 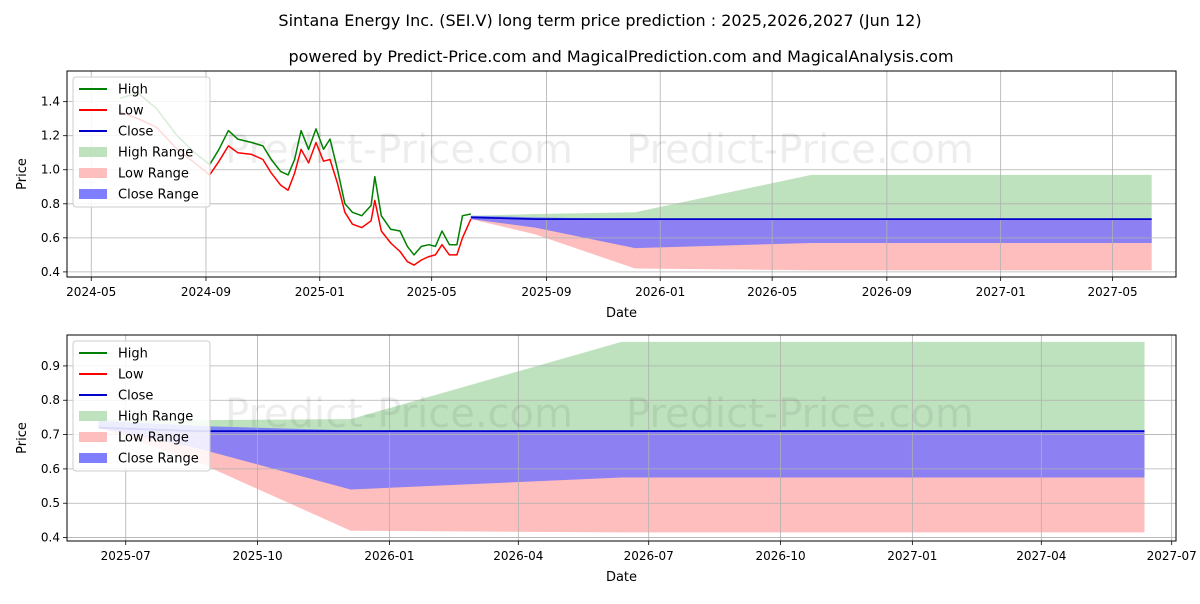 I want to click on high-series-line, so click(x=295, y=174).